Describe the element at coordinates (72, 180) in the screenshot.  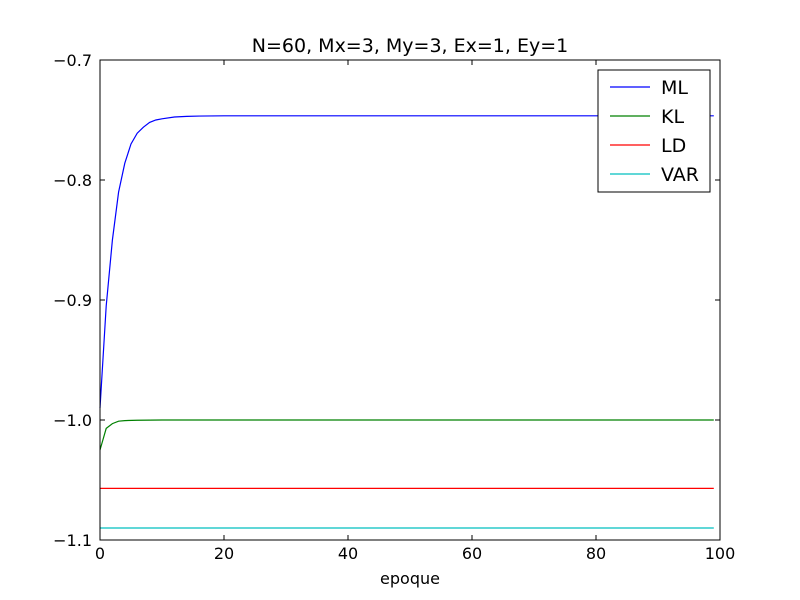
I see `y-tick-label: −0.8` at that location.